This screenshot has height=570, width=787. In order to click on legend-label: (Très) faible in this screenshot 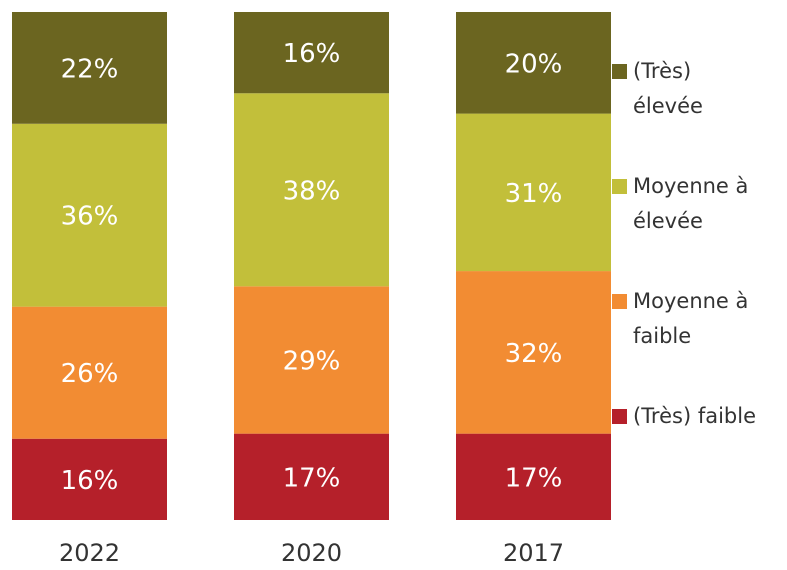, I will do `click(695, 416)`.